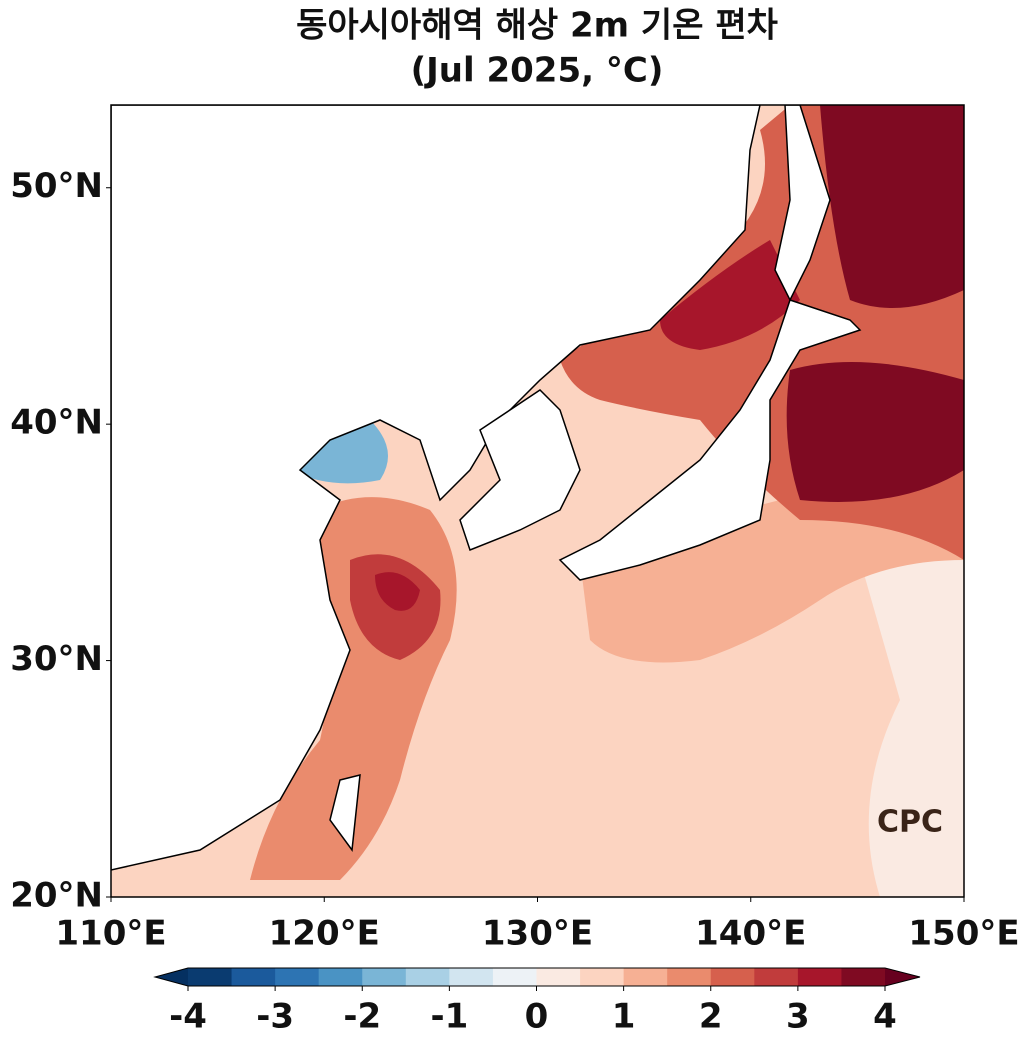 The image size is (1025, 1048). What do you see at coordinates (537, 71) in the screenshot?
I see `subtitle: (Jul 2025, °C)` at bounding box center [537, 71].